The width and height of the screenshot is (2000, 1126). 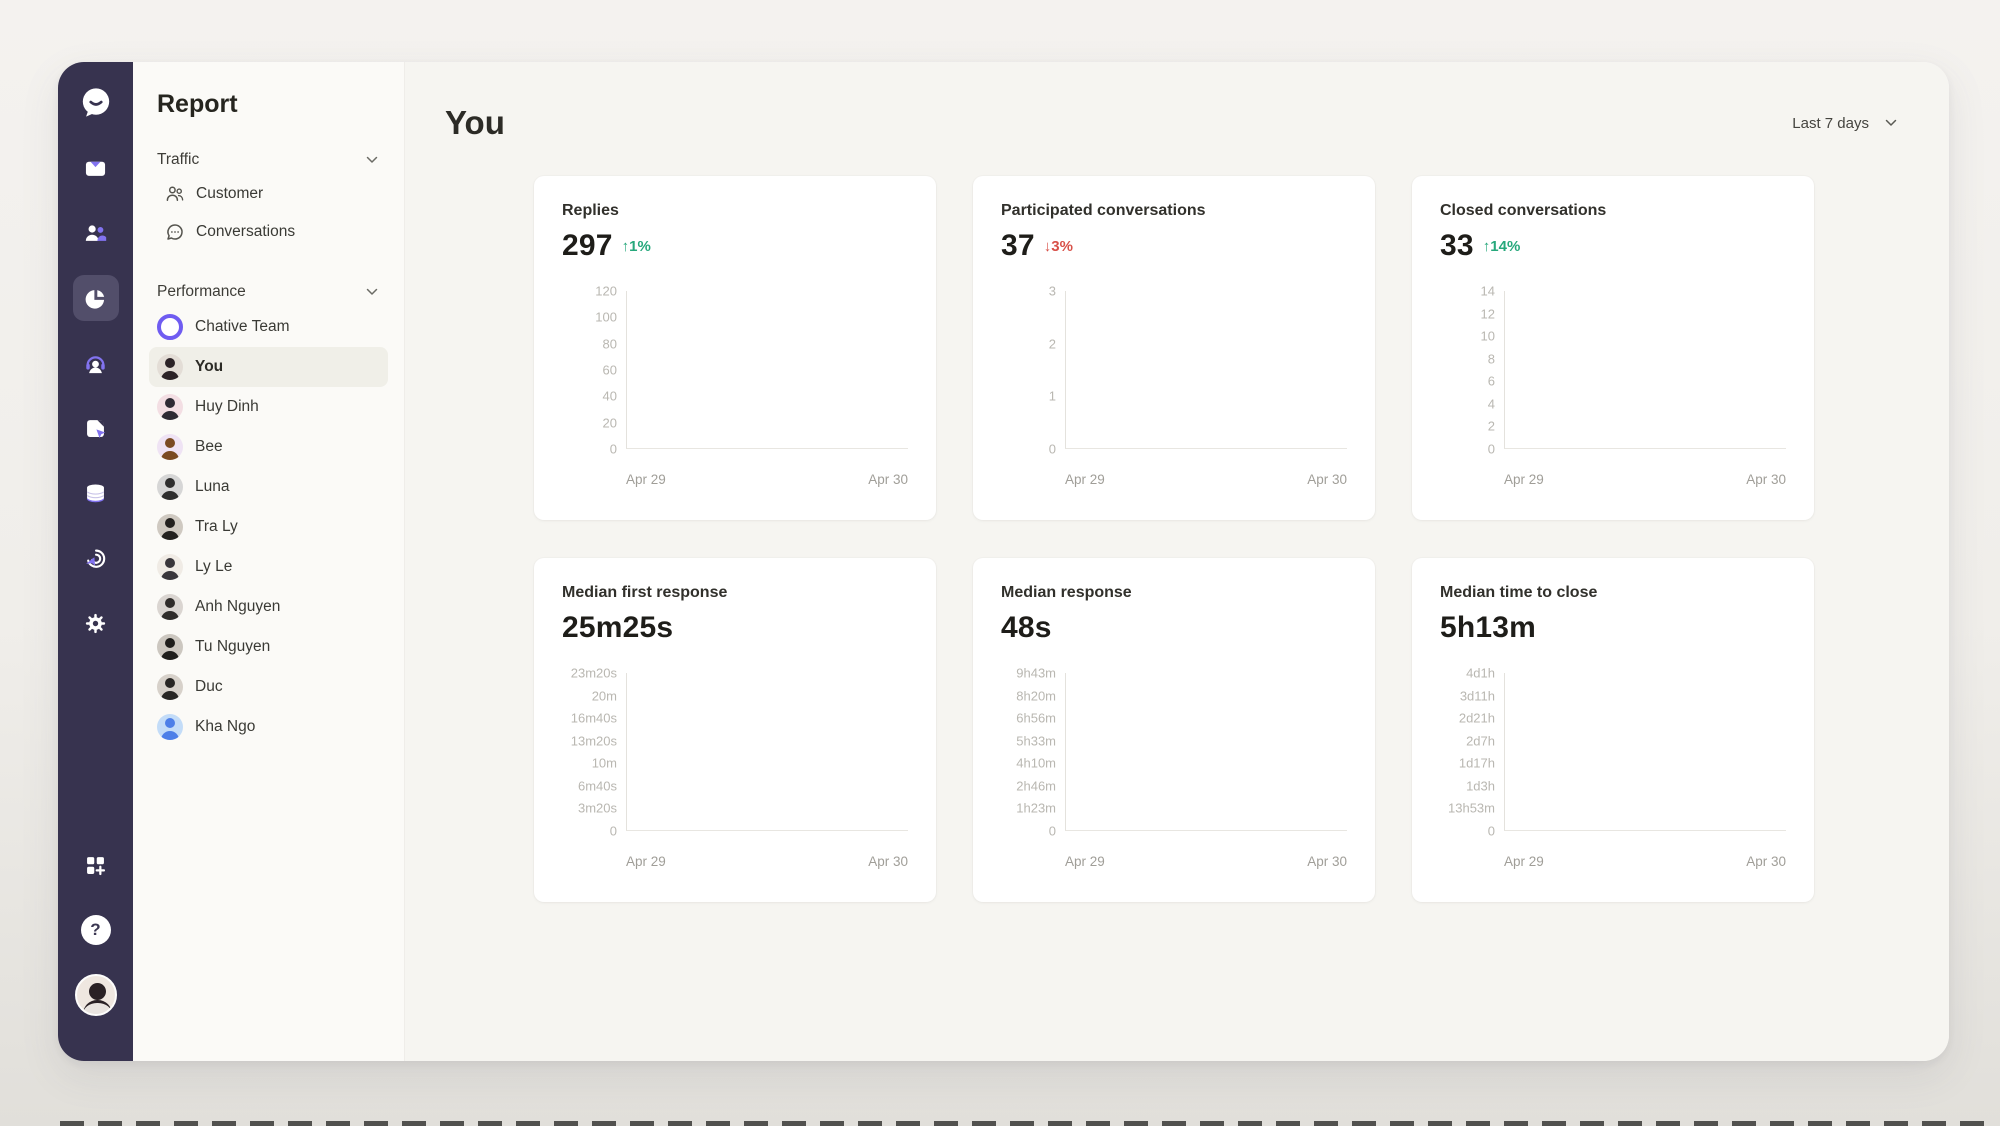 I want to click on sidebar-member-tra-ly: Tra Ly, so click(x=268, y=527).